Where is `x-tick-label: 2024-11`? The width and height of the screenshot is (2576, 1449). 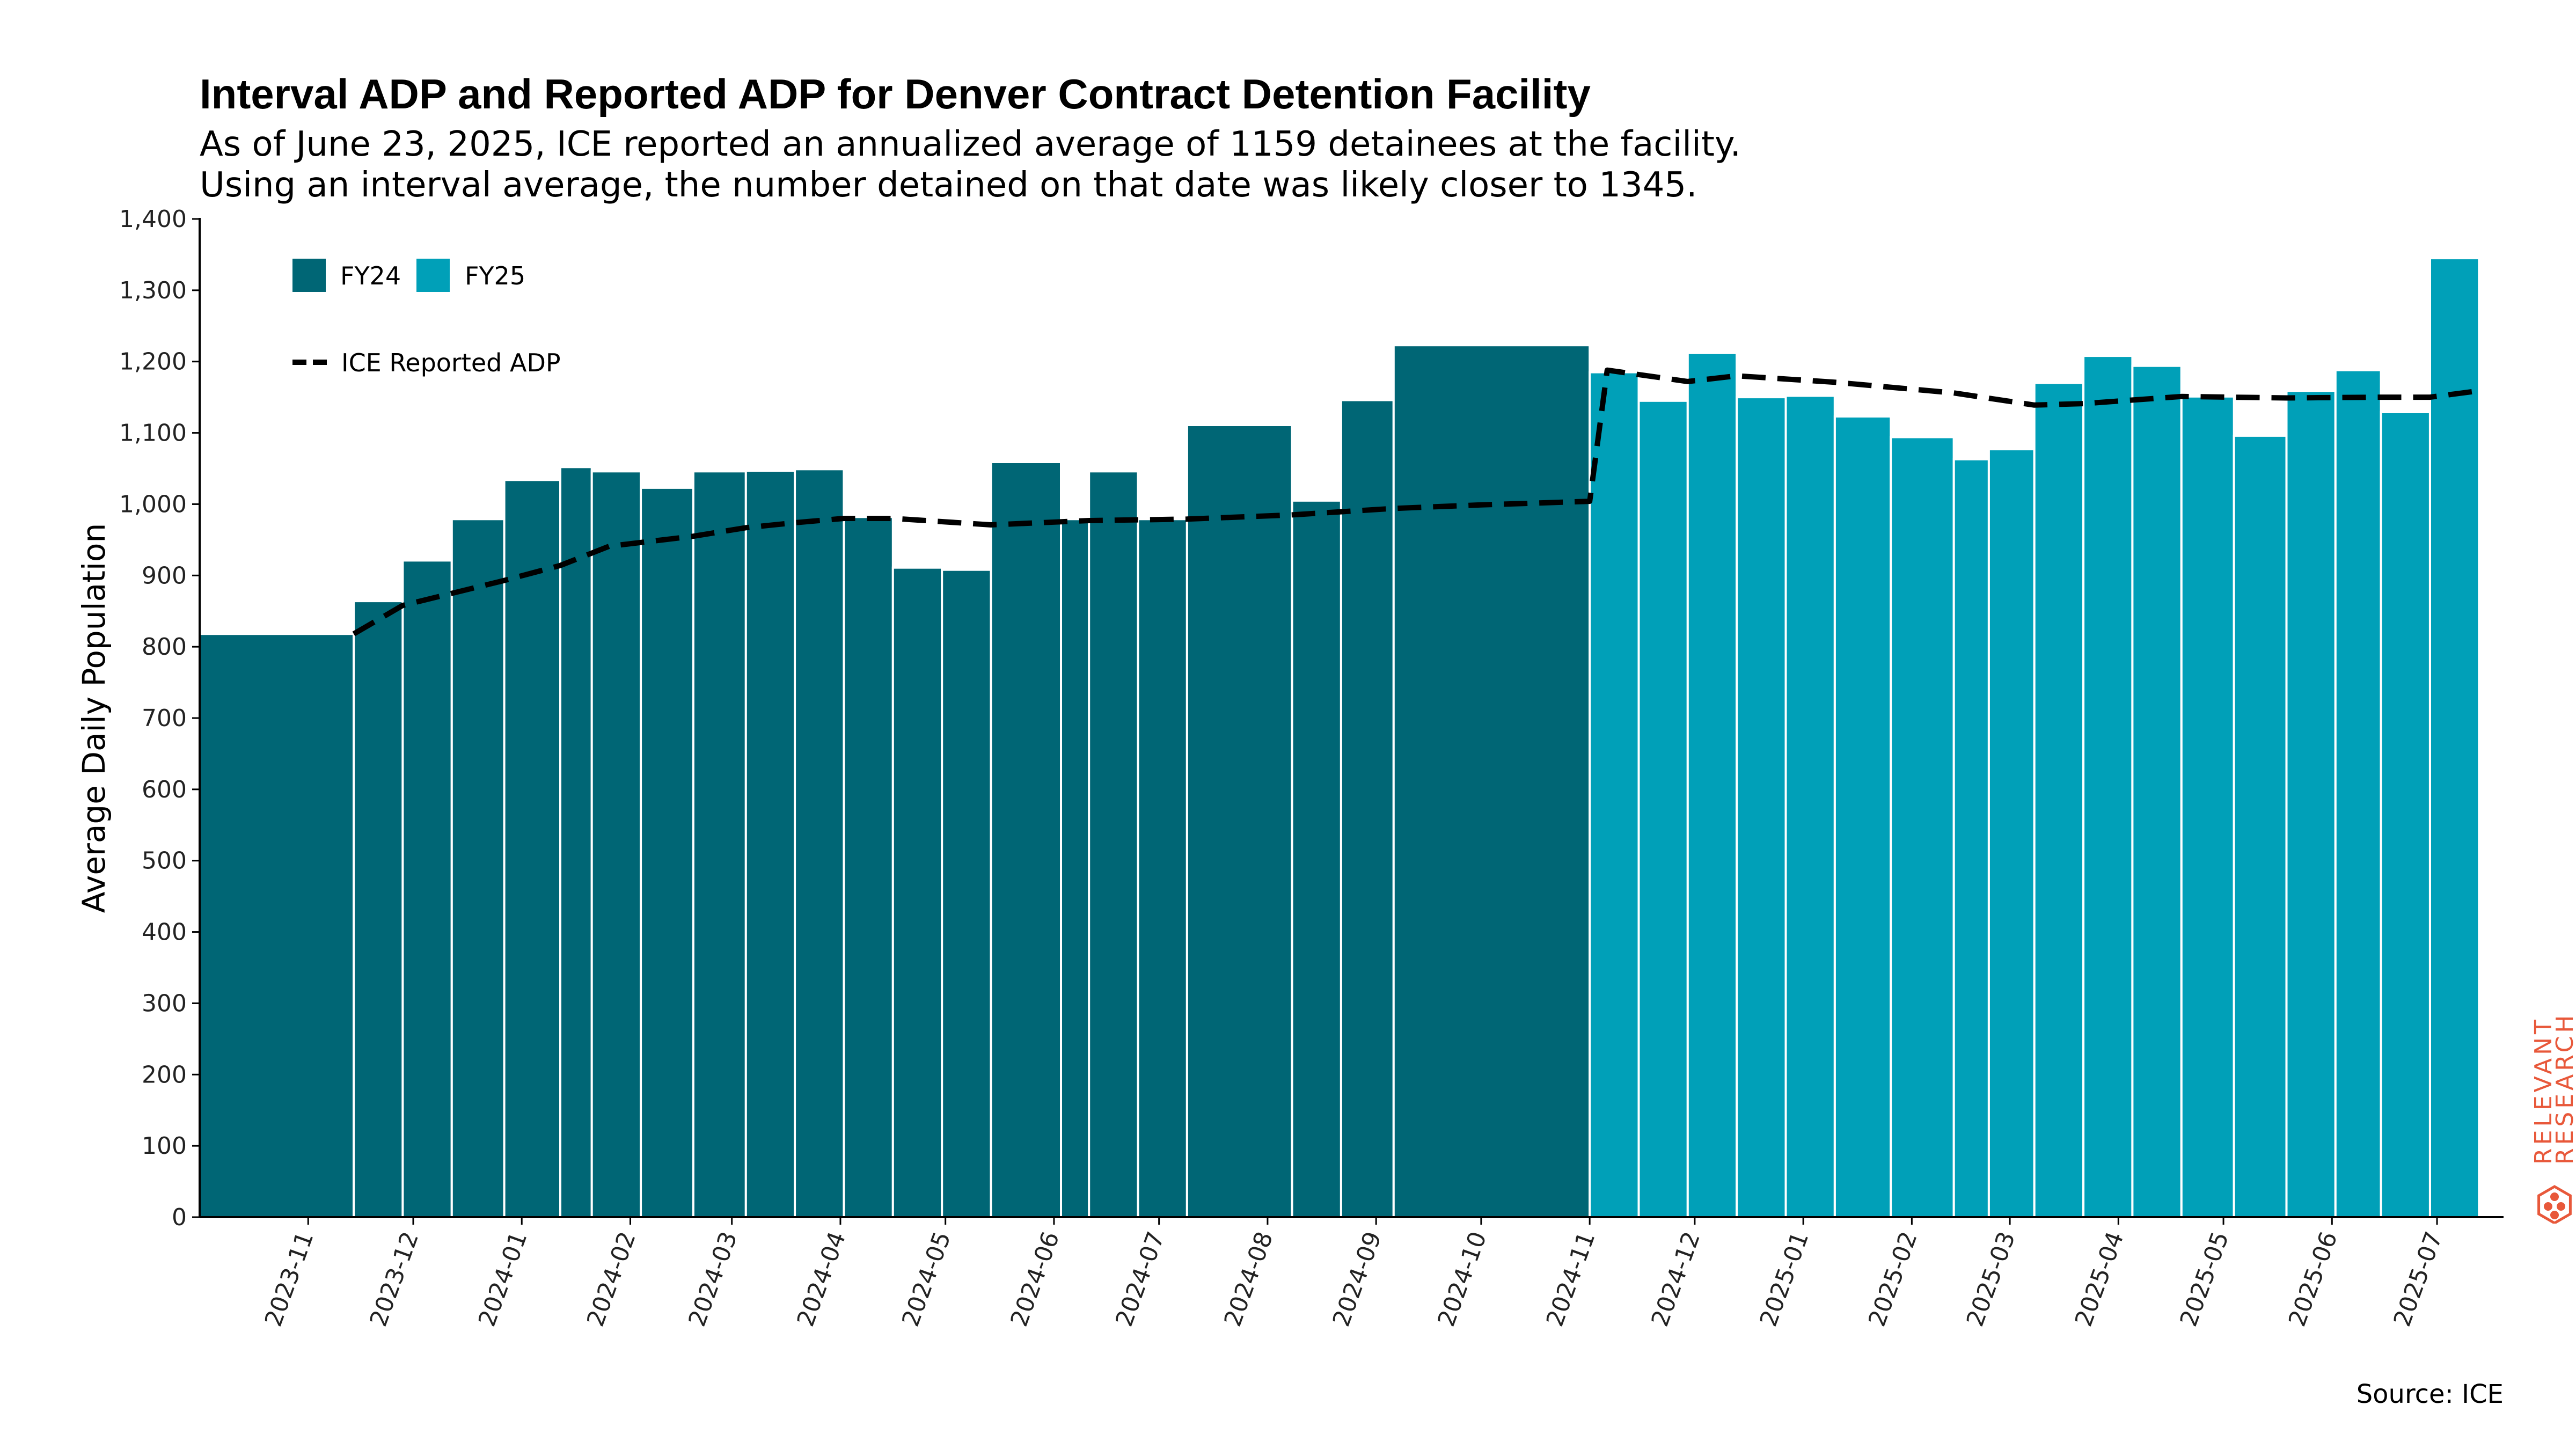 x-tick-label: 2024-11 is located at coordinates (1571, 1279).